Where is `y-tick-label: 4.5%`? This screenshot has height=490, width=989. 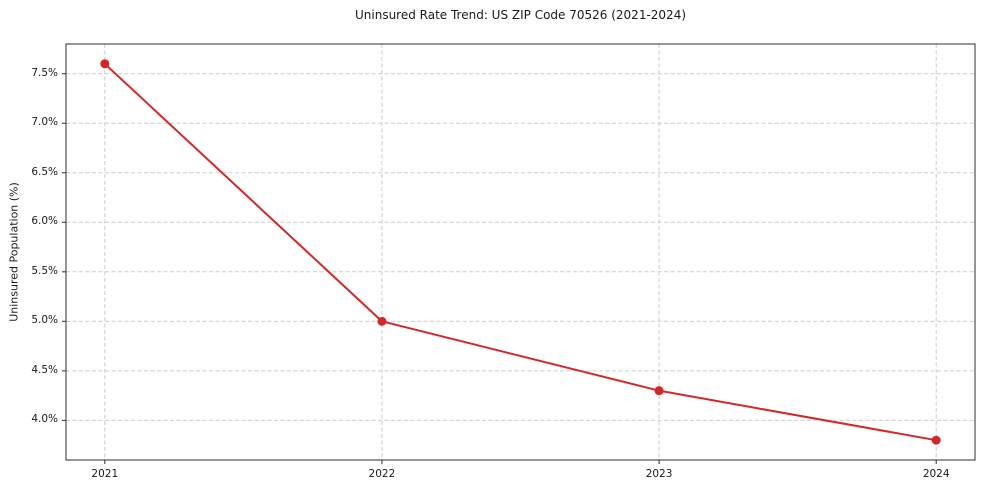 y-tick-label: 4.5% is located at coordinates (44, 369).